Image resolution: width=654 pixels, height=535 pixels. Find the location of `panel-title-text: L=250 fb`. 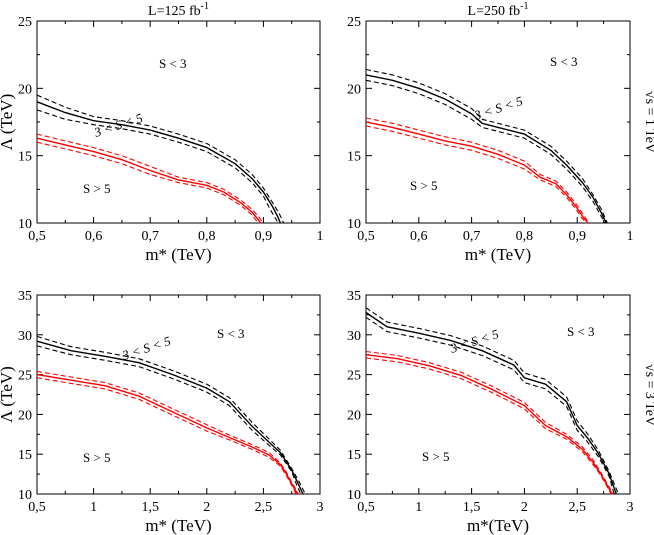

panel-title-text: L=250 fb is located at coordinates (494, 11).